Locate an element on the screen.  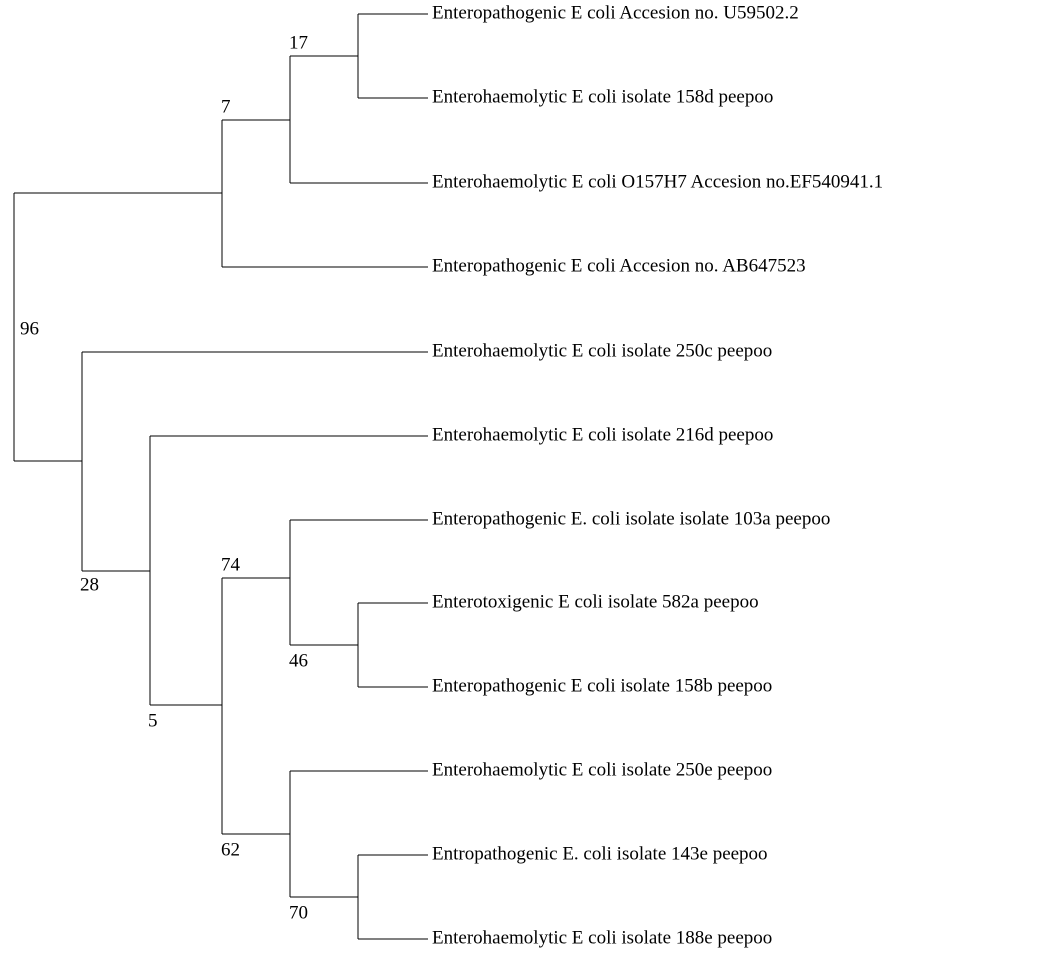
bootstrap-value: 70 is located at coordinates (298, 912).